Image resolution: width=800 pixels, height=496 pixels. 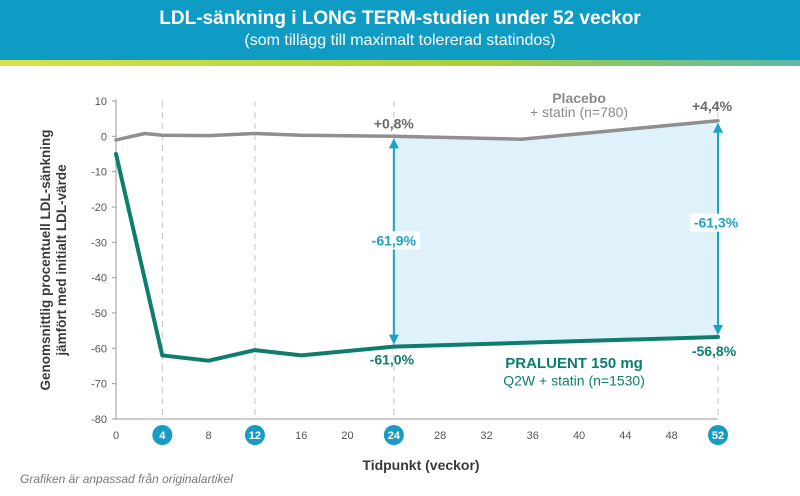 What do you see at coordinates (440, 436) in the screenshot?
I see `x-tick-label: 28` at bounding box center [440, 436].